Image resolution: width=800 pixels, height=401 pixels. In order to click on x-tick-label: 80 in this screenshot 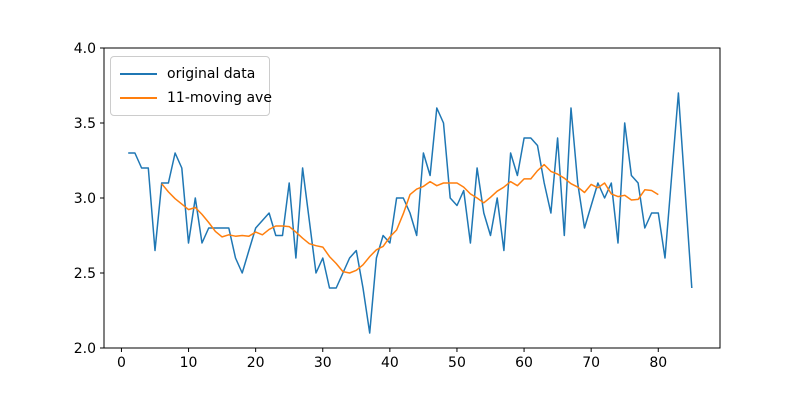, I will do `click(658, 363)`.